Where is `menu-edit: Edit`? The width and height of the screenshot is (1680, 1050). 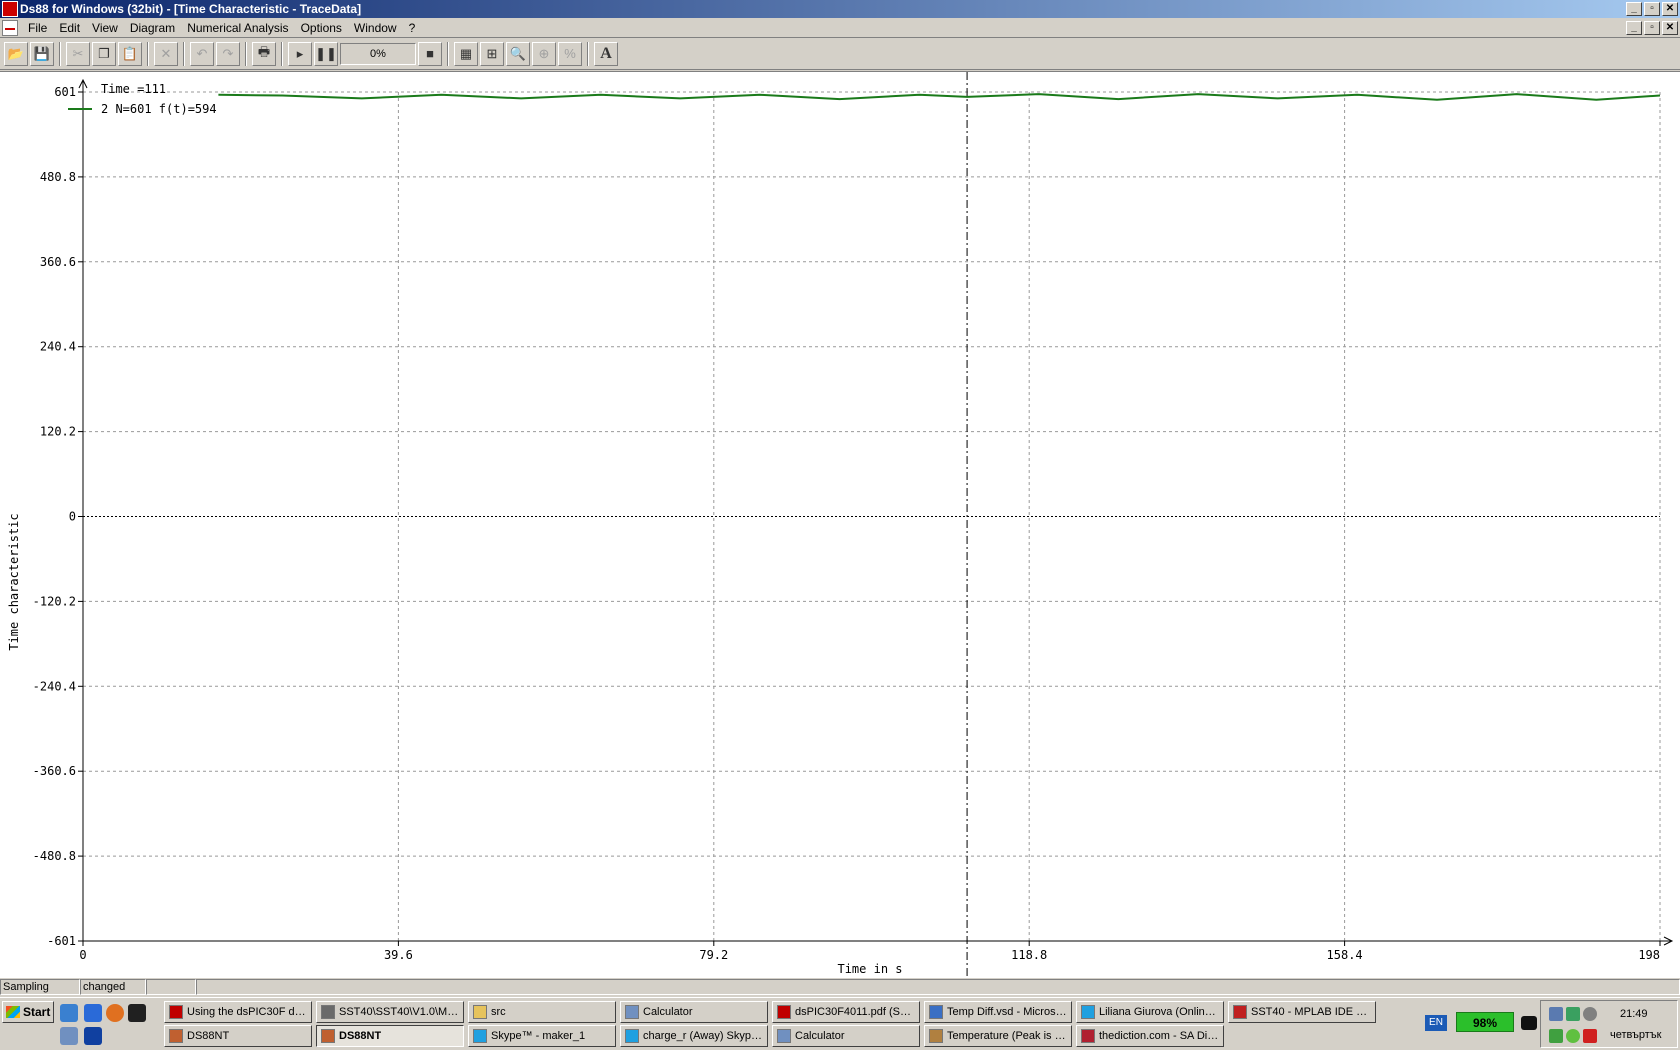 menu-edit: Edit is located at coordinates (70, 27).